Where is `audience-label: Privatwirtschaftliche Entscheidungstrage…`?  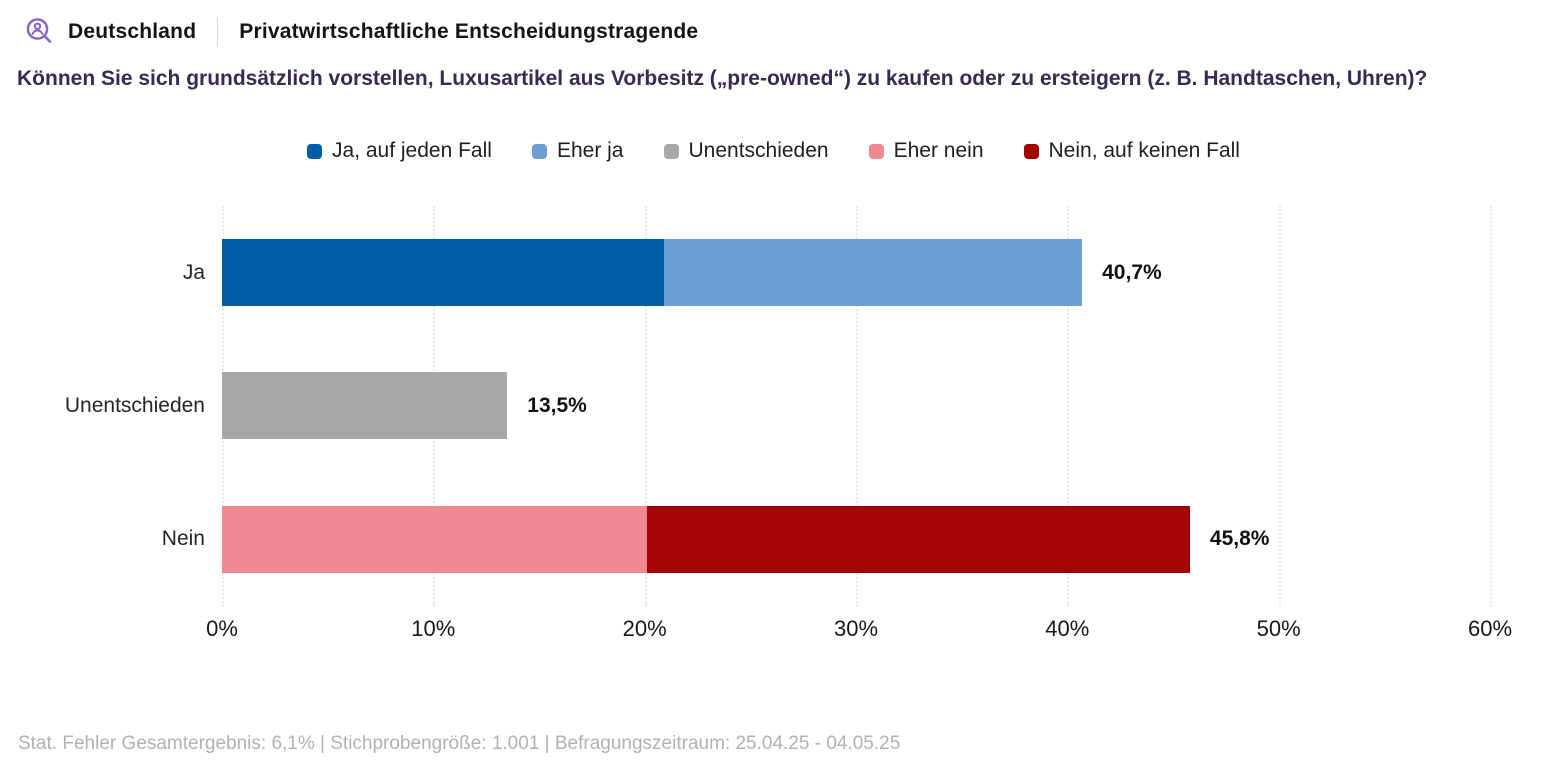
audience-label: Privatwirtschaftliche Entscheidungstrage… is located at coordinates (469, 31).